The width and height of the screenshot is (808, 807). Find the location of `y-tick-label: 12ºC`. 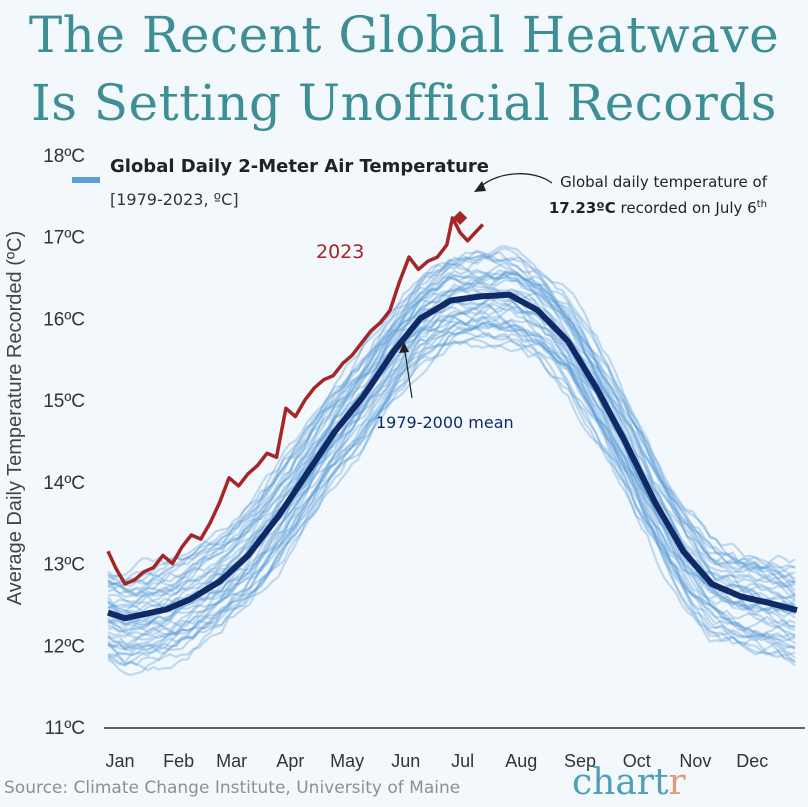

y-tick-label: 12ºC is located at coordinates (64, 646).